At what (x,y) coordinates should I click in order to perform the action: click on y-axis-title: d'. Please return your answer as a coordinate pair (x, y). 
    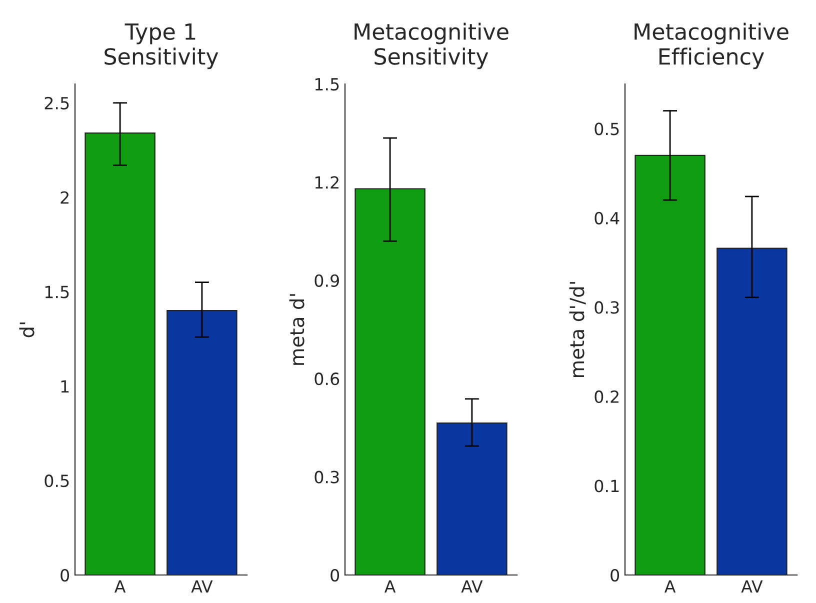
    Looking at the image, I should click on (26, 330).